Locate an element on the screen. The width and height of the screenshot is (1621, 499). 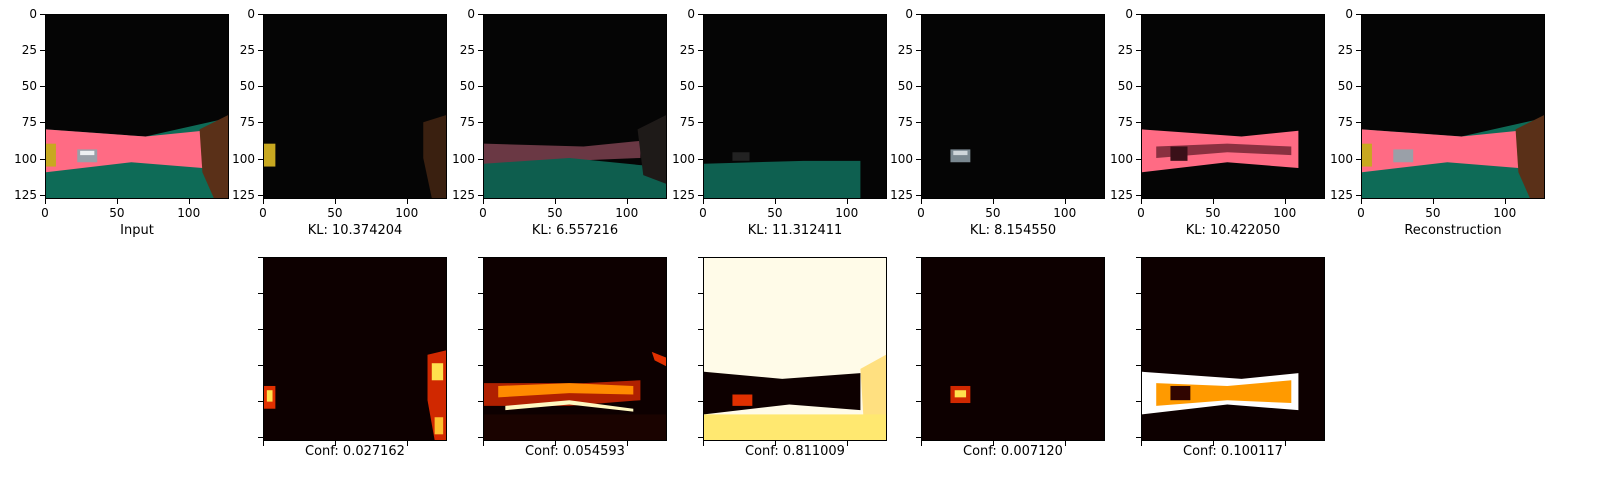
y-tick-label: 100 is located at coordinates (683, 158).